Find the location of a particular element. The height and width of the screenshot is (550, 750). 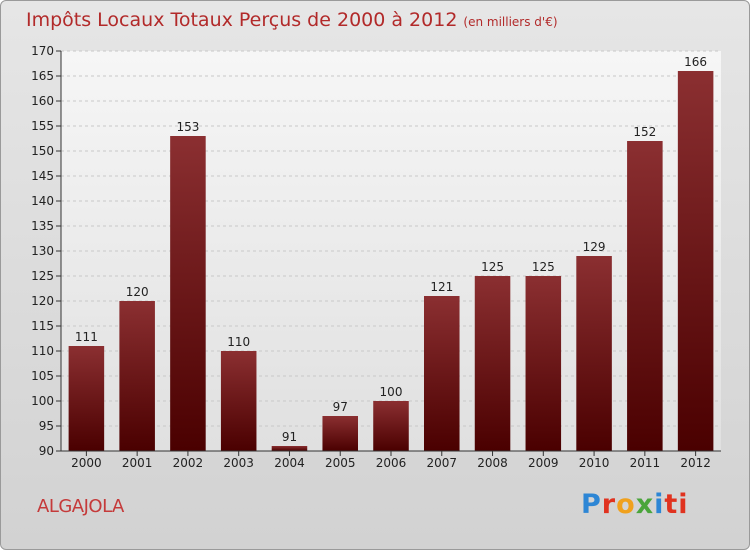

bar-2007 is located at coordinates (442, 373).